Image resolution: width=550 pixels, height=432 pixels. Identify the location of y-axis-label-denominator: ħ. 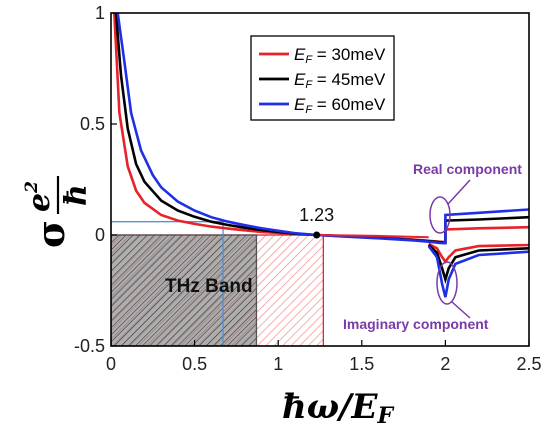
(76, 195).